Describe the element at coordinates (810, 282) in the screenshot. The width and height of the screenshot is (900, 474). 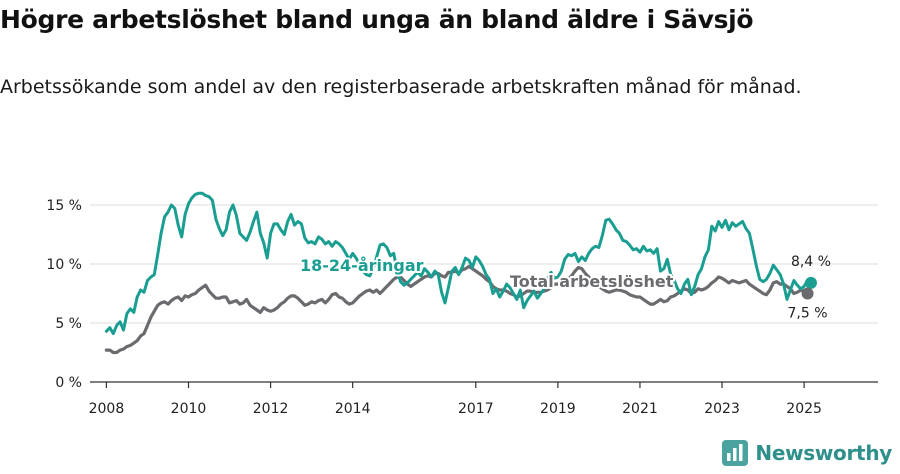
I see `end-point-youth` at that location.